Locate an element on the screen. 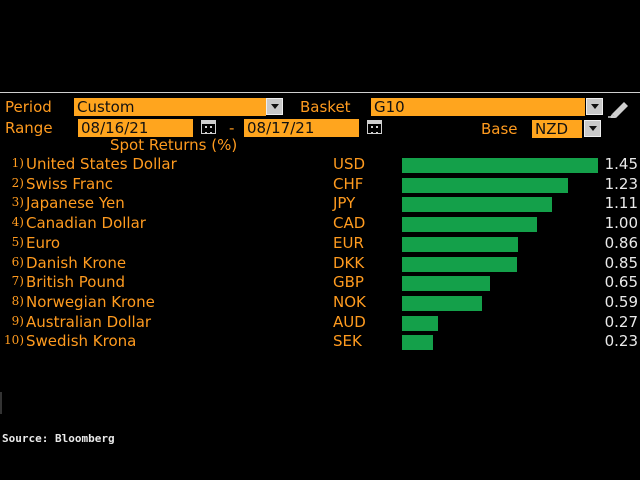 The height and width of the screenshot is (480, 640). currency-code: CAD is located at coordinates (349, 223).